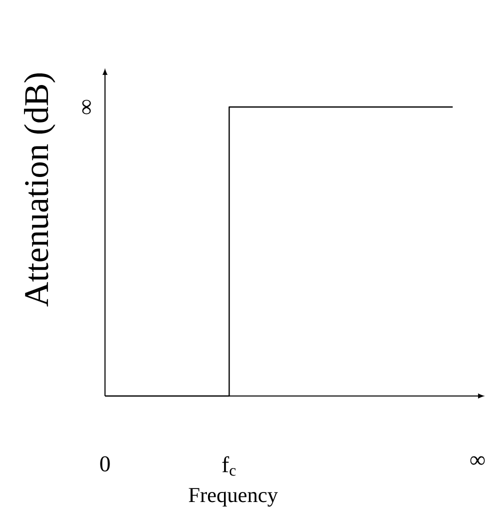 This screenshot has width=491, height=514. What do you see at coordinates (477, 460) in the screenshot?
I see `x-tick-label: ∞` at bounding box center [477, 460].